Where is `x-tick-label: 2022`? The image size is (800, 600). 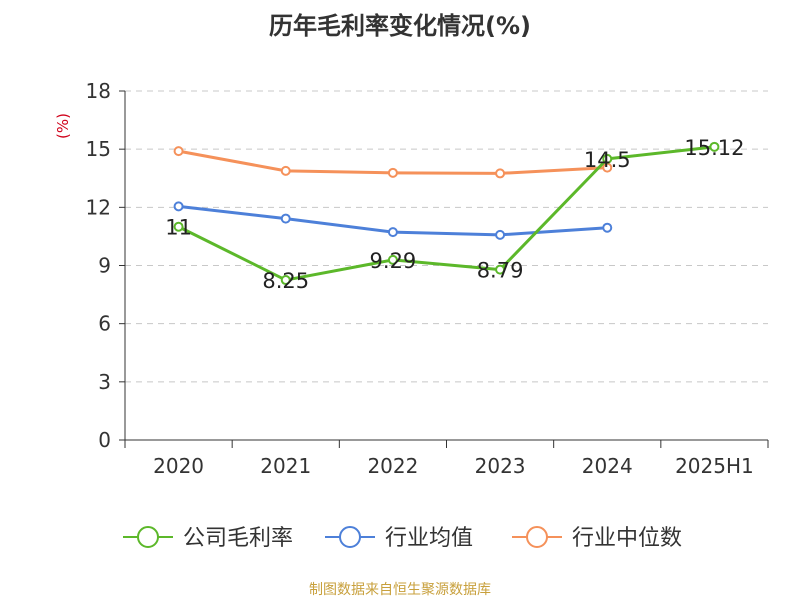 x-tick-label: 2022 is located at coordinates (392, 466).